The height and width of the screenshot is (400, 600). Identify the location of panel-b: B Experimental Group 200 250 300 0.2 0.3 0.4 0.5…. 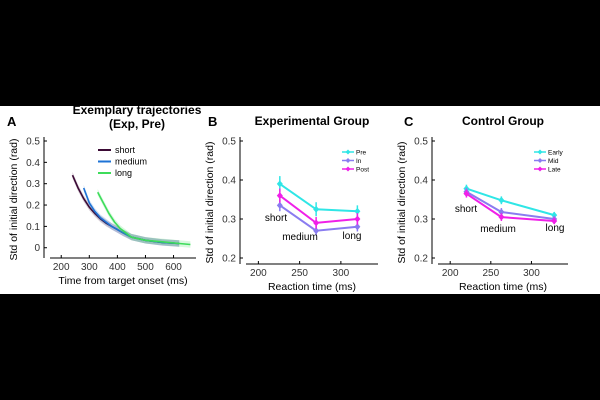
(291, 203).